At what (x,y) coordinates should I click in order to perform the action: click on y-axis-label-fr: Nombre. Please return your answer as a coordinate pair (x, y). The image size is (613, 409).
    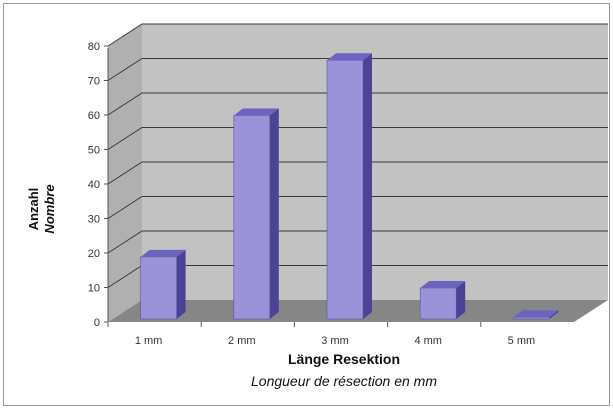
    Looking at the image, I should click on (49, 208).